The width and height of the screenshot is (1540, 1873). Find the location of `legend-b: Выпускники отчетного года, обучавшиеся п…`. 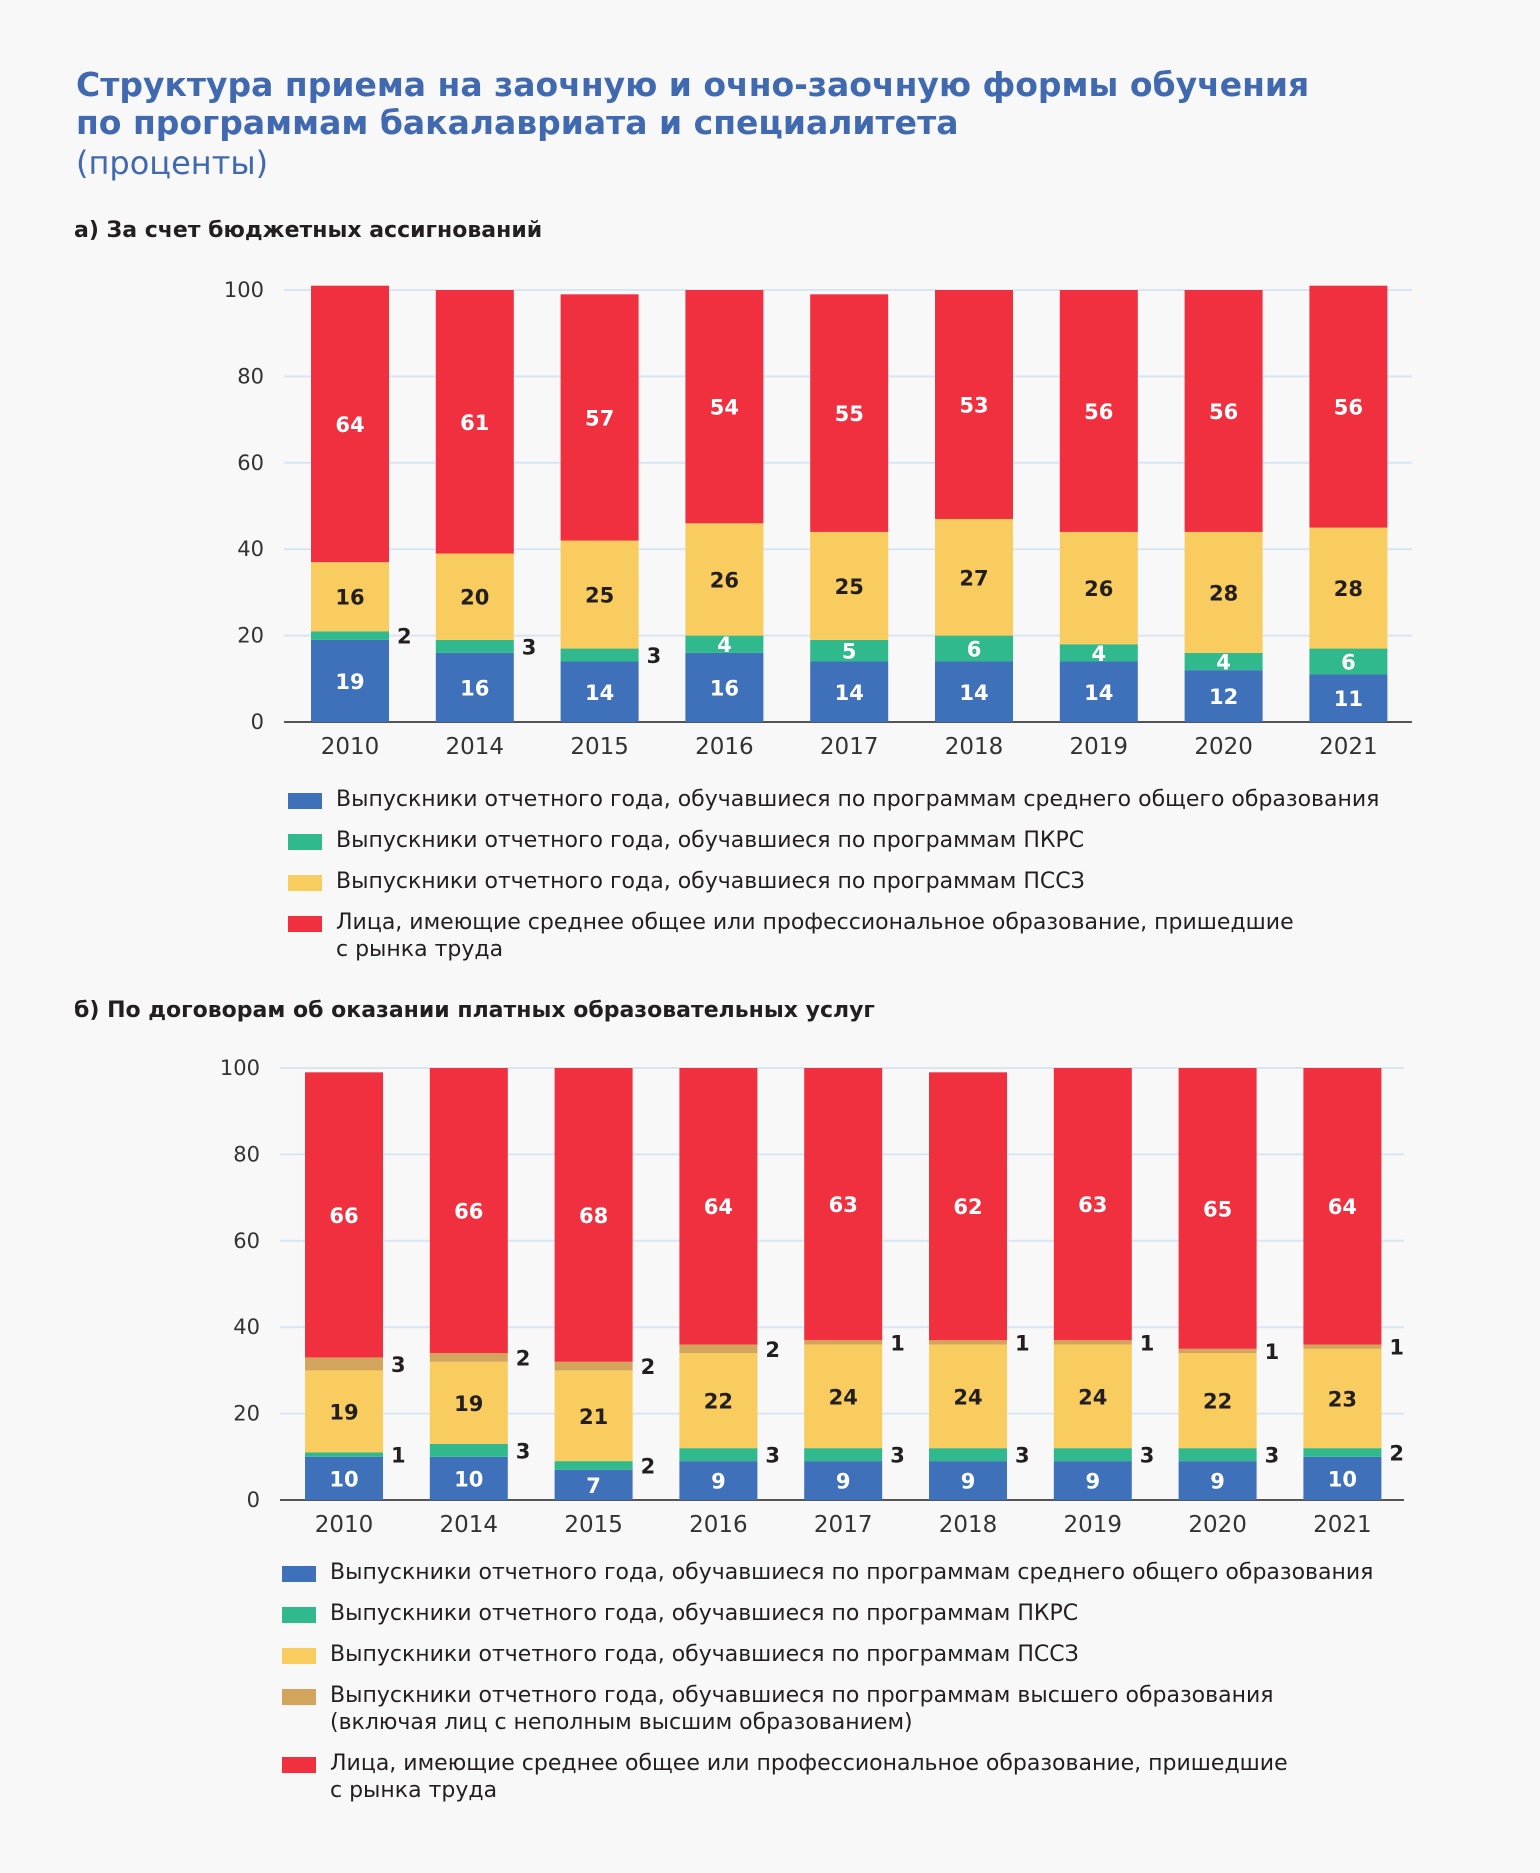

legend-b: Выпускники отчетного года, обучавшиеся п… is located at coordinates (827, 1688).